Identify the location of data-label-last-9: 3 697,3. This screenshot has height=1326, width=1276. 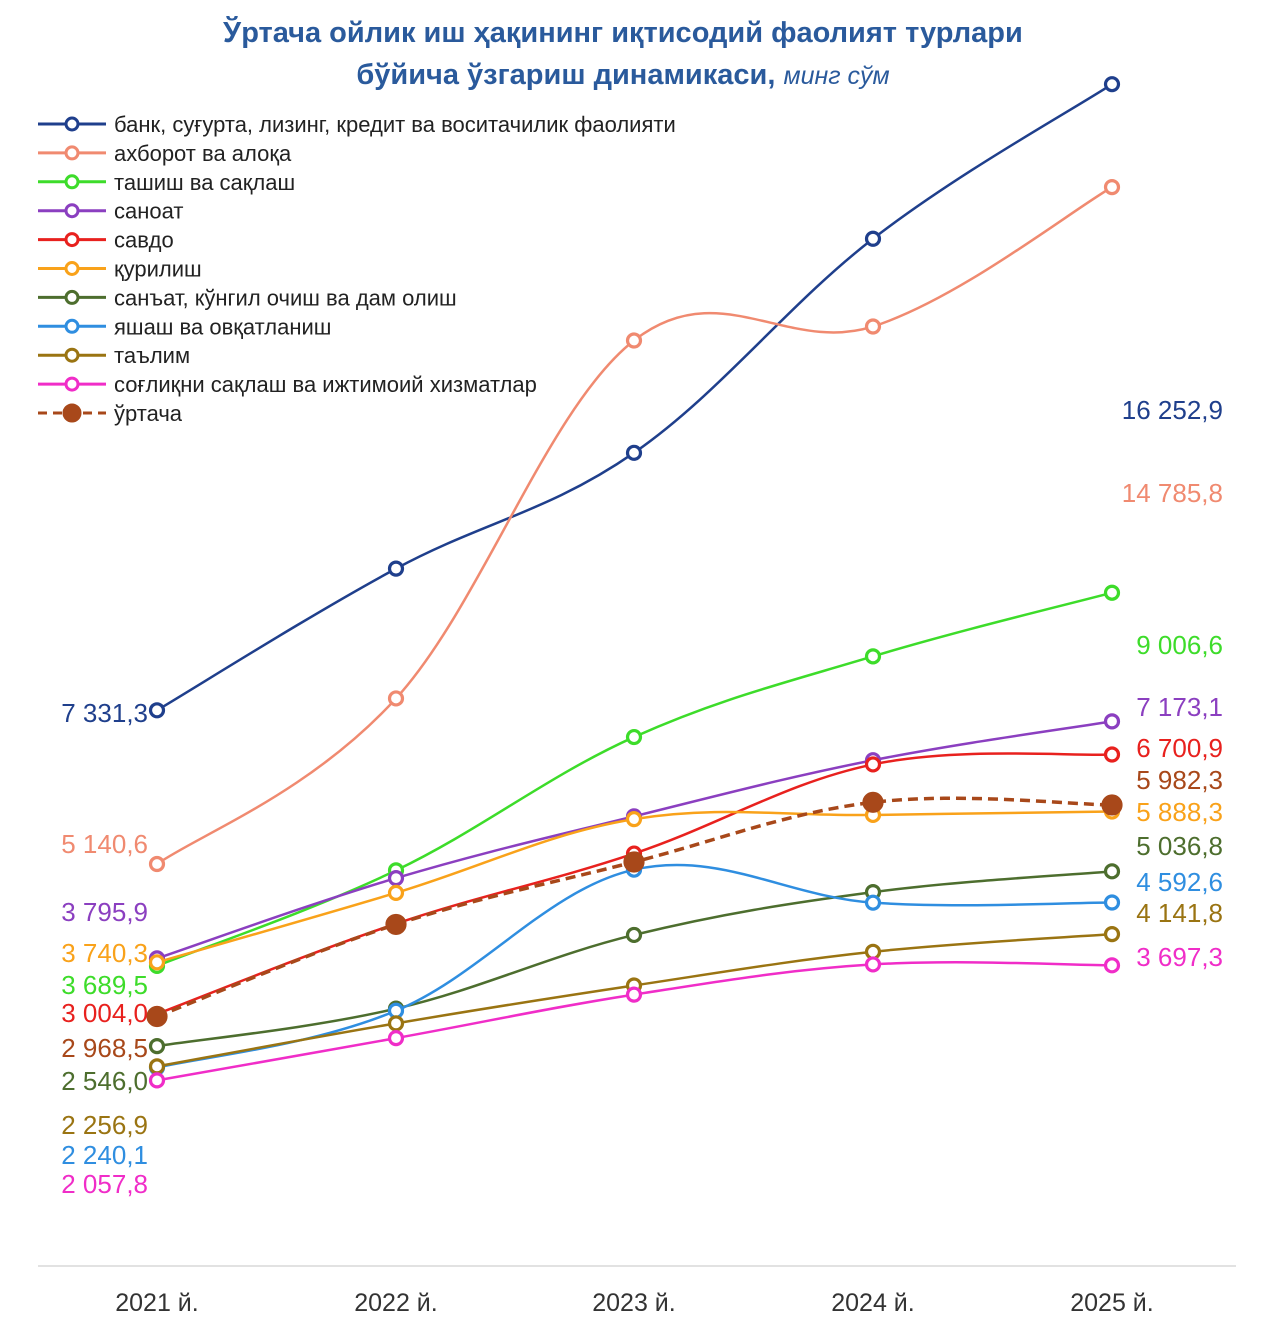
(1179, 957).